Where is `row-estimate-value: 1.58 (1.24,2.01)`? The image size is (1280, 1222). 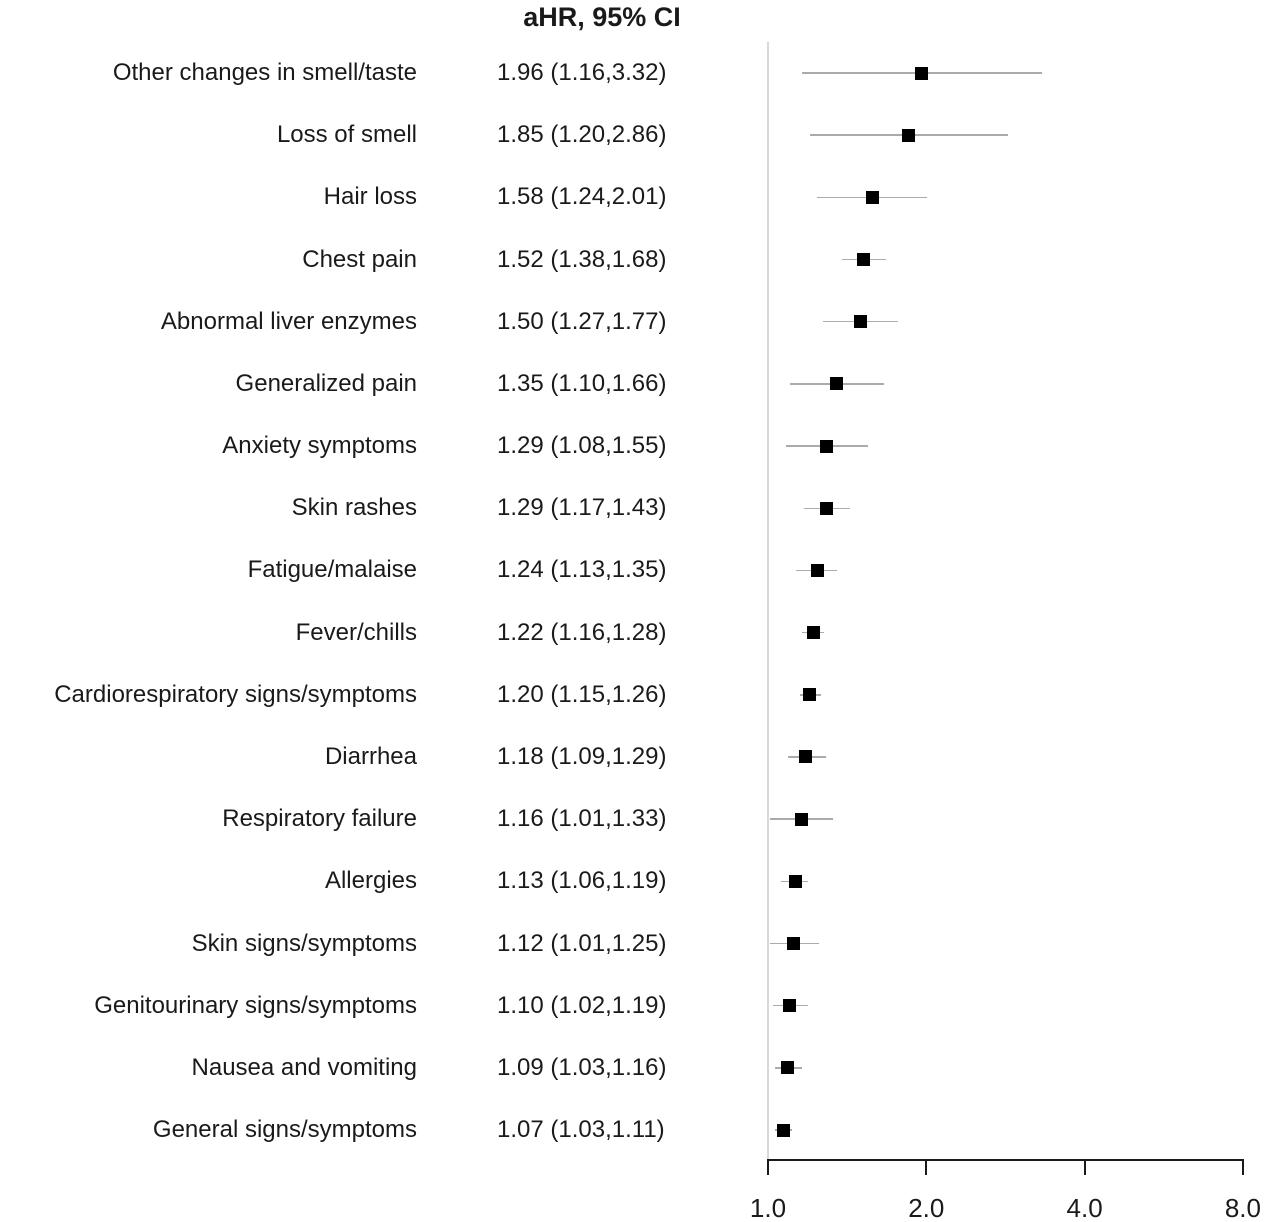
row-estimate-value: 1.58 (1.24,2.01) is located at coordinates (582, 197).